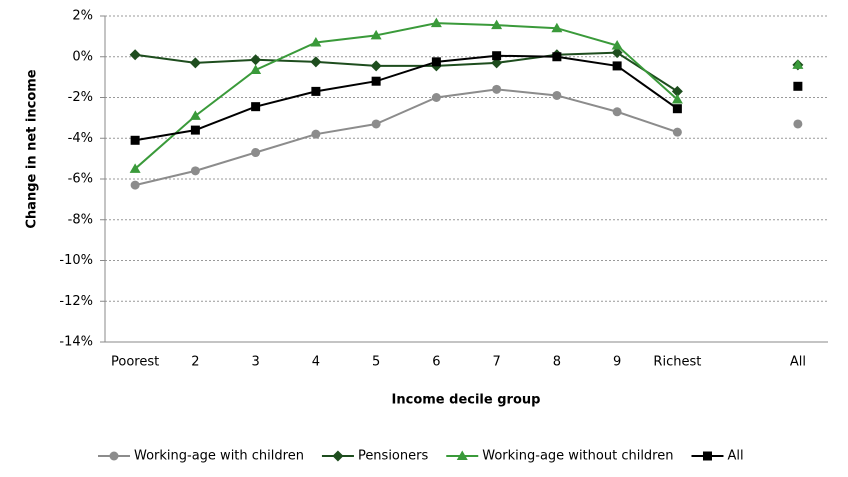 The height and width of the screenshot is (477, 848). What do you see at coordinates (577, 456) in the screenshot?
I see `legend-label: Working-age without children` at bounding box center [577, 456].